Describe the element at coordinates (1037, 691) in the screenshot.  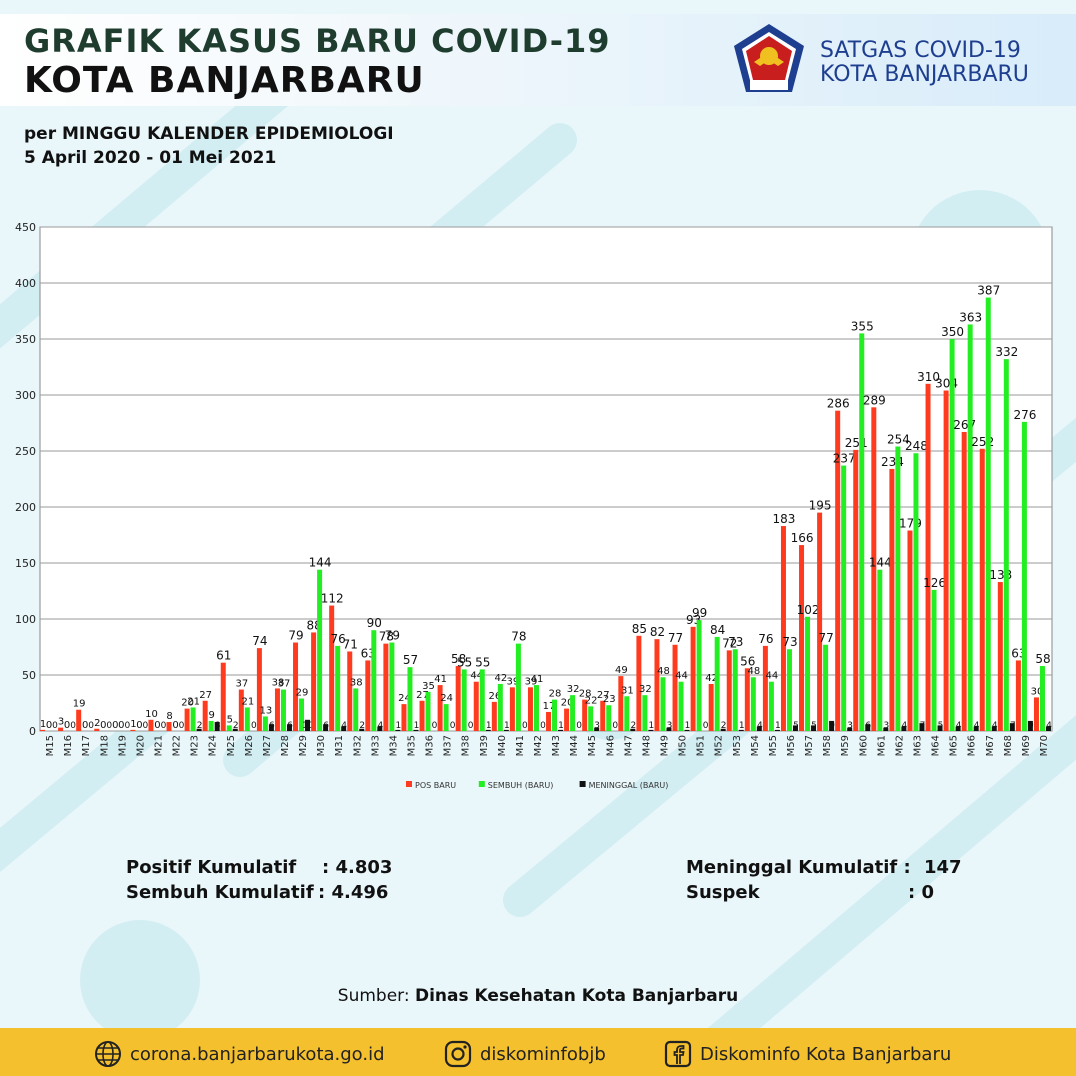
I see `data-label: 30` at that location.